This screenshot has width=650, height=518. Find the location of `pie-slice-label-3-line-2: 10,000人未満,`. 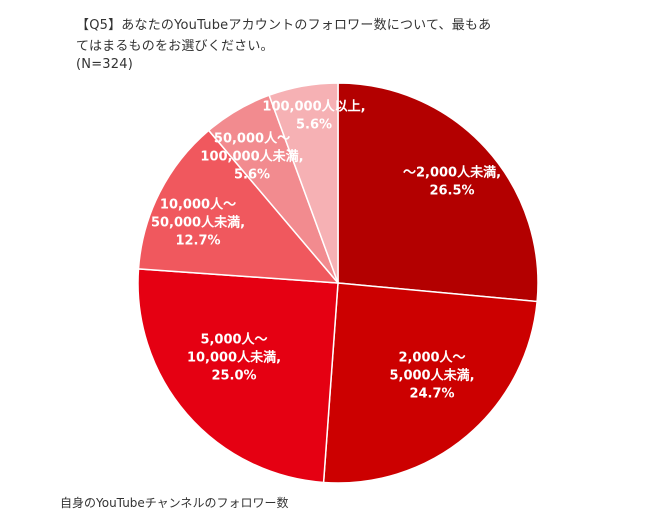

pie-slice-label-3-line-2: 10,000人未満, is located at coordinates (234, 358).